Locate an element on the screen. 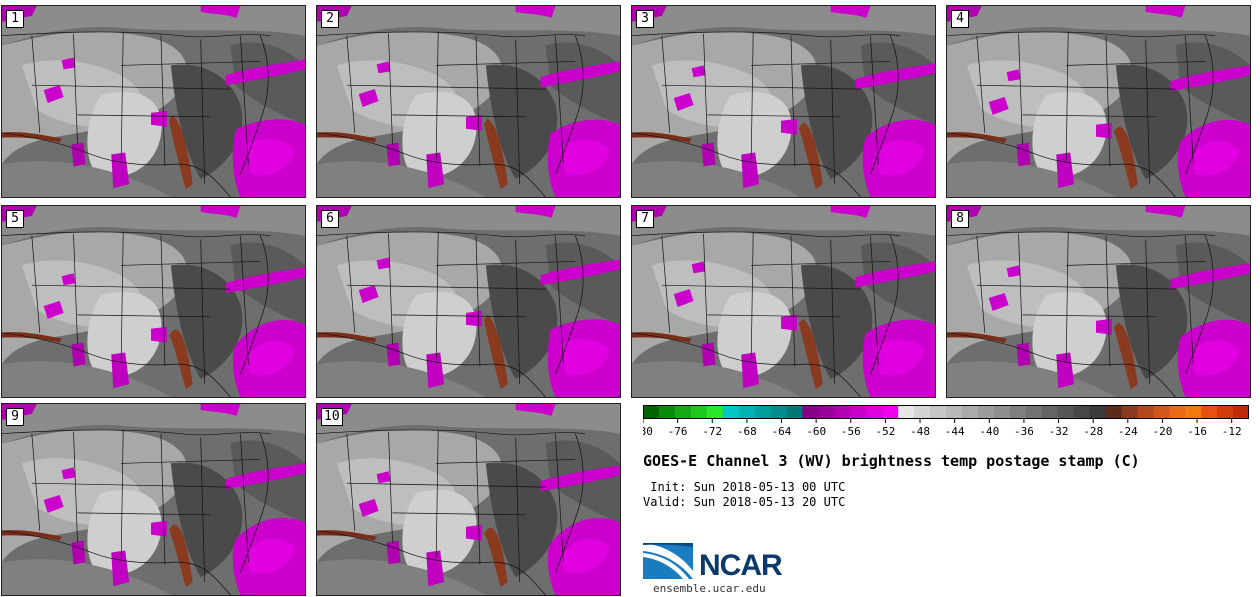 This screenshot has width=1260, height=597. colorbar-tick-label: -24 is located at coordinates (1128, 431).